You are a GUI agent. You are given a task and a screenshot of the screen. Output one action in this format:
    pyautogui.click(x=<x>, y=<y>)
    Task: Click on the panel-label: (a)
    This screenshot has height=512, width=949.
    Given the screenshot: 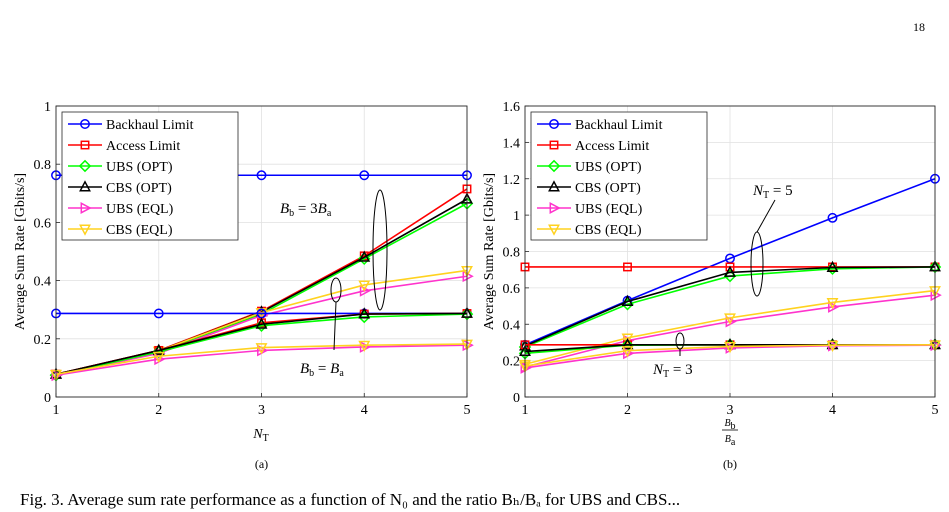 What is the action you would take?
    pyautogui.click(x=261, y=464)
    